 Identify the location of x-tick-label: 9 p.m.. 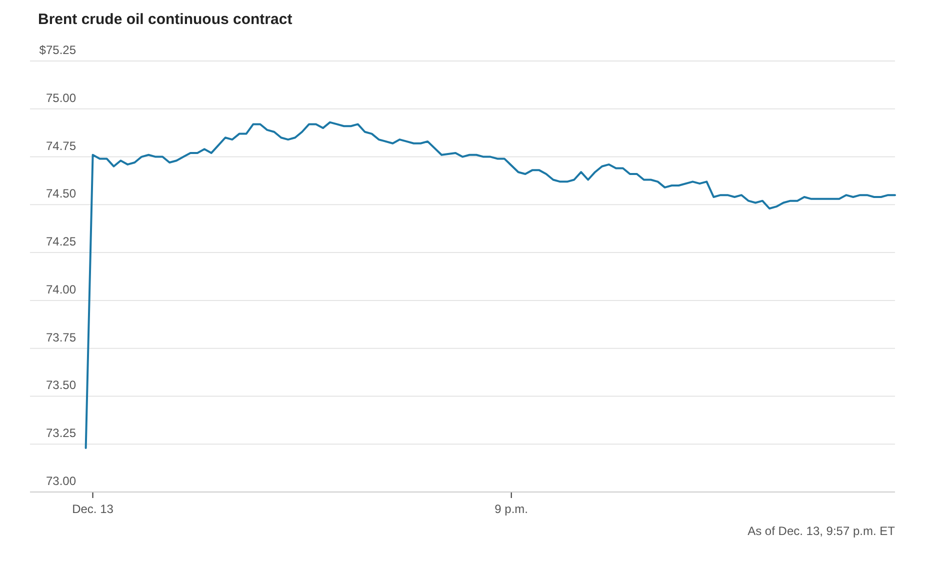
(511, 509).